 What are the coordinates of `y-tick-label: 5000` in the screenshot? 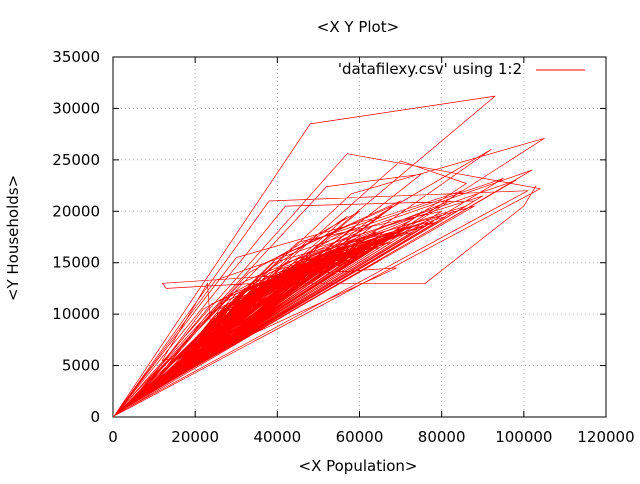 It's located at (81, 366).